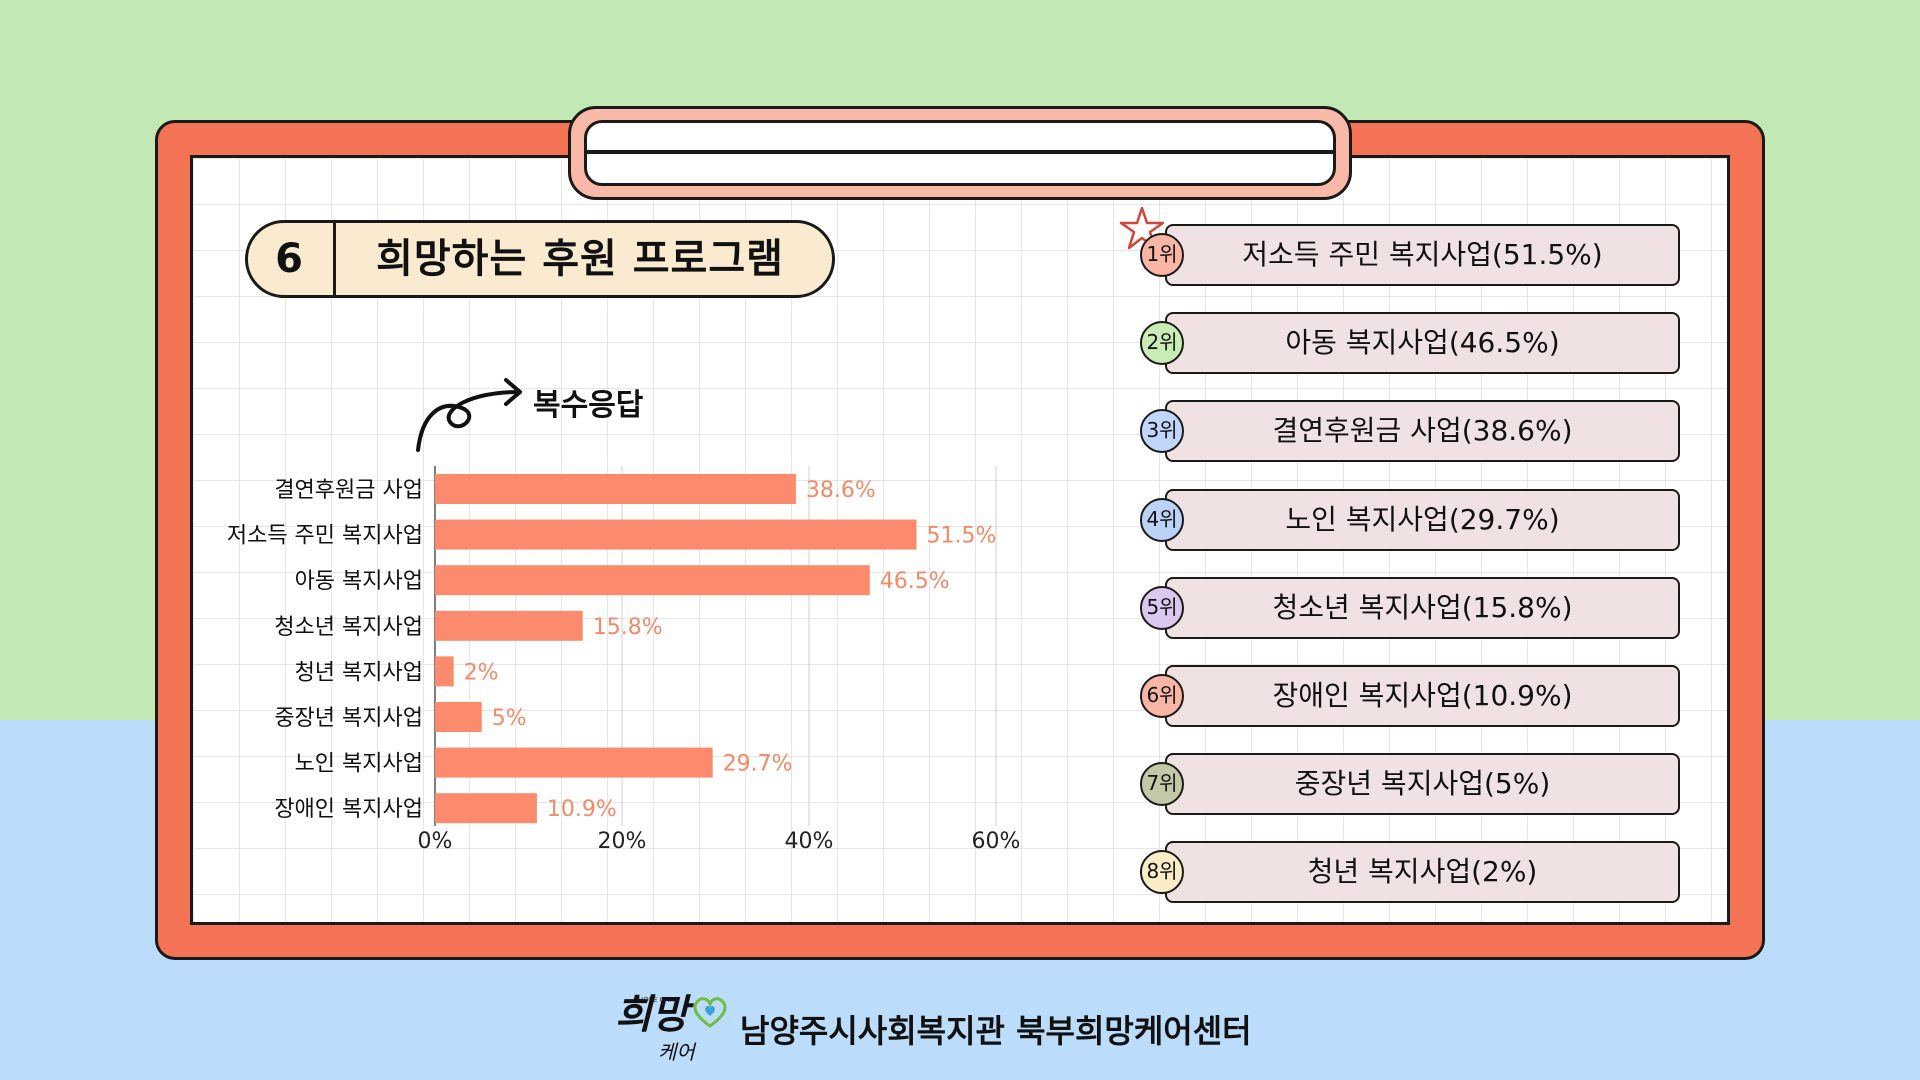 The image size is (1920, 1080). I want to click on logo-tag: HOPE CARE, so click(658, 1000).